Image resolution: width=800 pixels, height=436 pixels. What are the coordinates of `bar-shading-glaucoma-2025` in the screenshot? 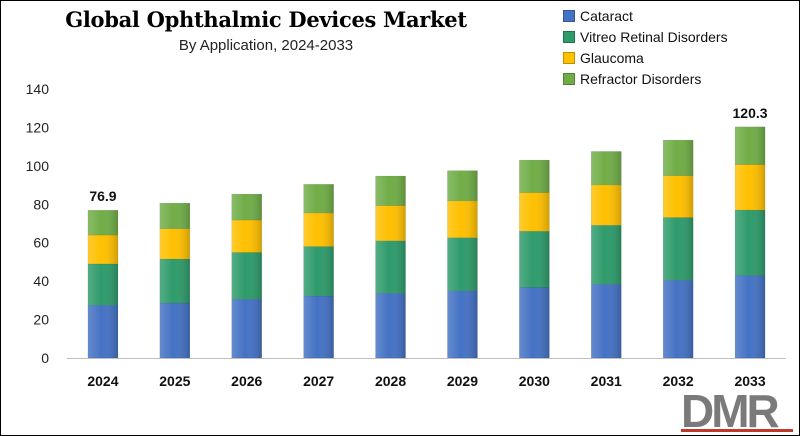 It's located at (174, 244).